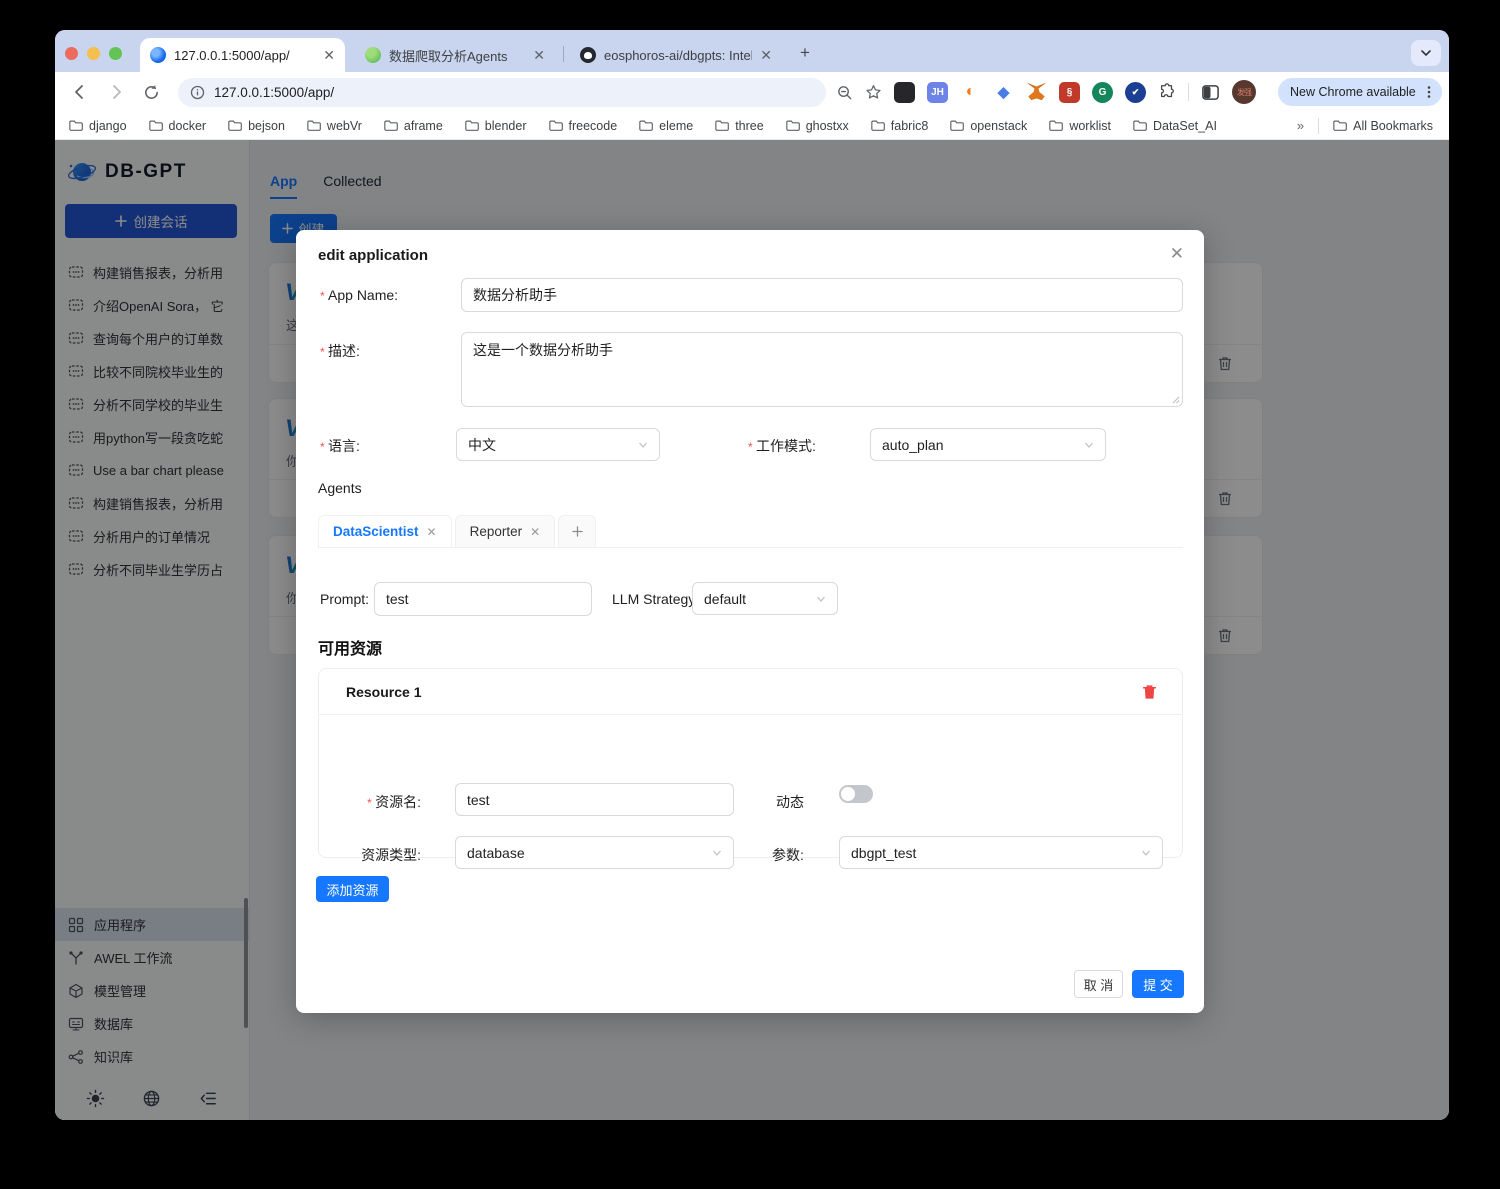 Image resolution: width=1500 pixels, height=1189 pixels. I want to click on dynamic-toggle, so click(856, 794).